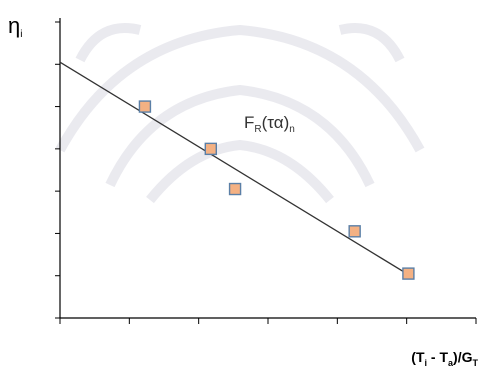 The height and width of the screenshot is (370, 480). What do you see at coordinates (292, 129) in the screenshot?
I see `label-subscript: n` at bounding box center [292, 129].